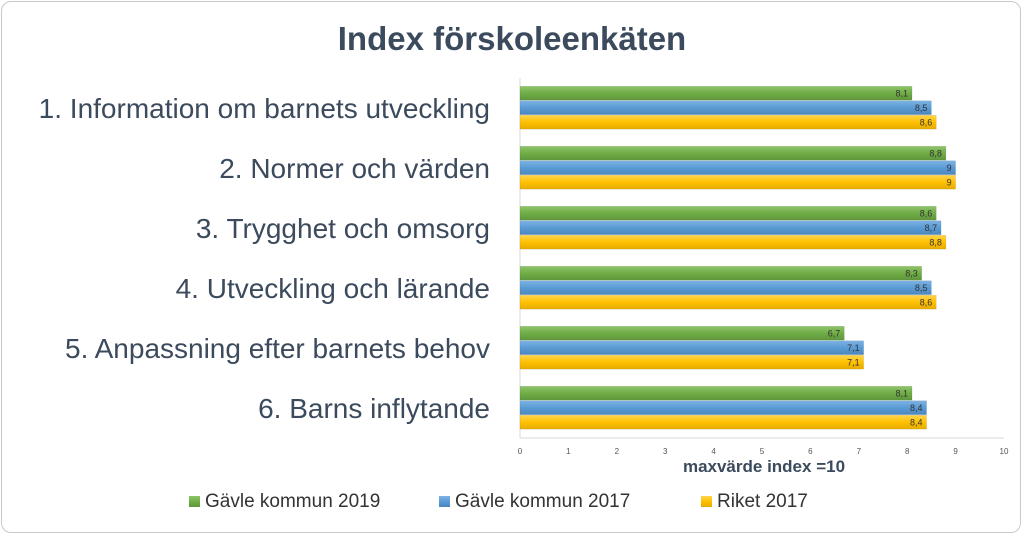 The width and height of the screenshot is (1024, 536). I want to click on chart-title: Index förskoleenkäten, so click(512, 38).